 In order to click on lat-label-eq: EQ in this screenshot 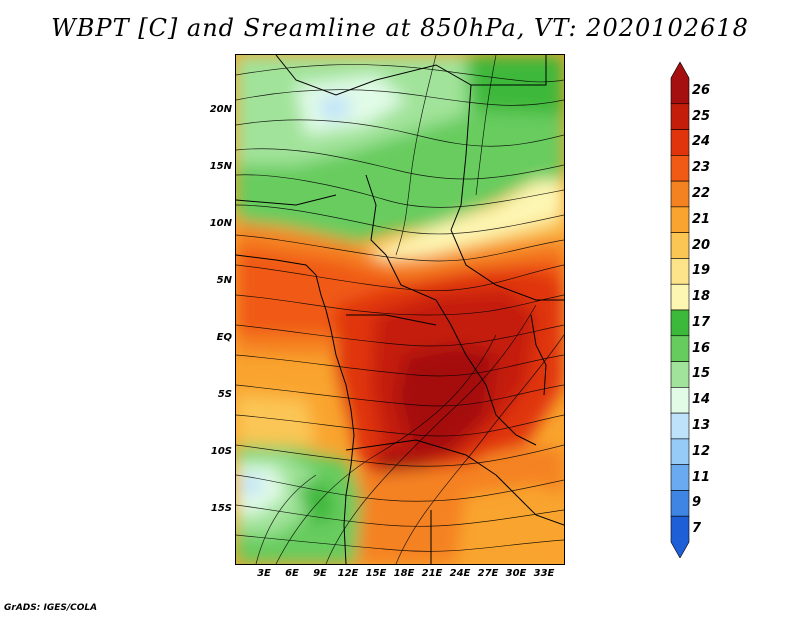, I will do `click(224, 337)`.